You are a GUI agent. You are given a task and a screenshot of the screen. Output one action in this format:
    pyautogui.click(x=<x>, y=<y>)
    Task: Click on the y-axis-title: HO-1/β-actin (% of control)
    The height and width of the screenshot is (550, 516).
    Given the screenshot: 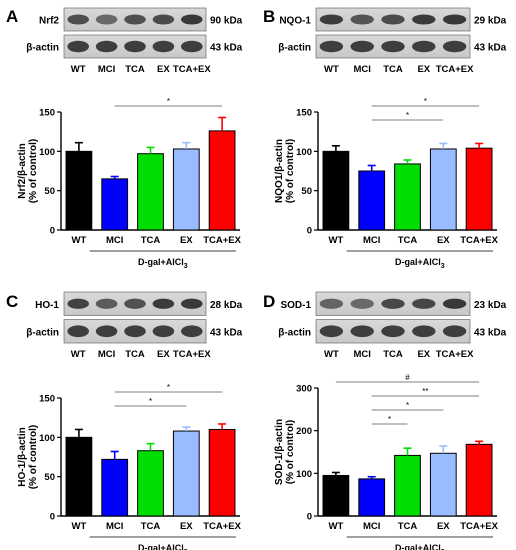 What is the action you would take?
    pyautogui.click(x=28, y=457)
    